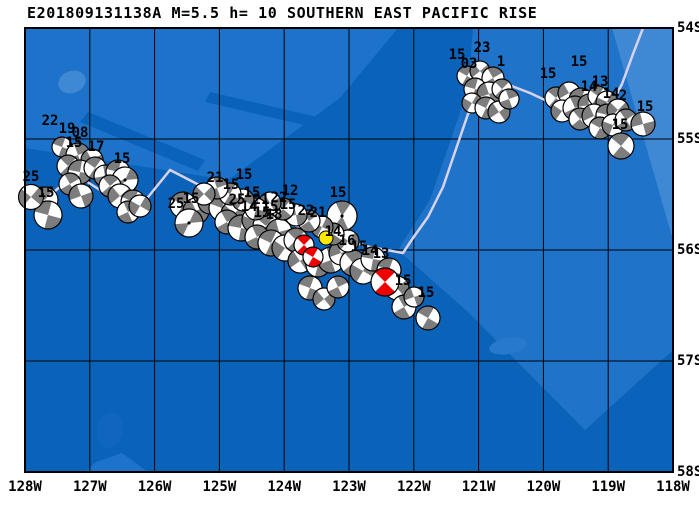  Describe the element at coordinates (688, 472) in the screenshot. I see `lat-tick-label: 58S` at that location.